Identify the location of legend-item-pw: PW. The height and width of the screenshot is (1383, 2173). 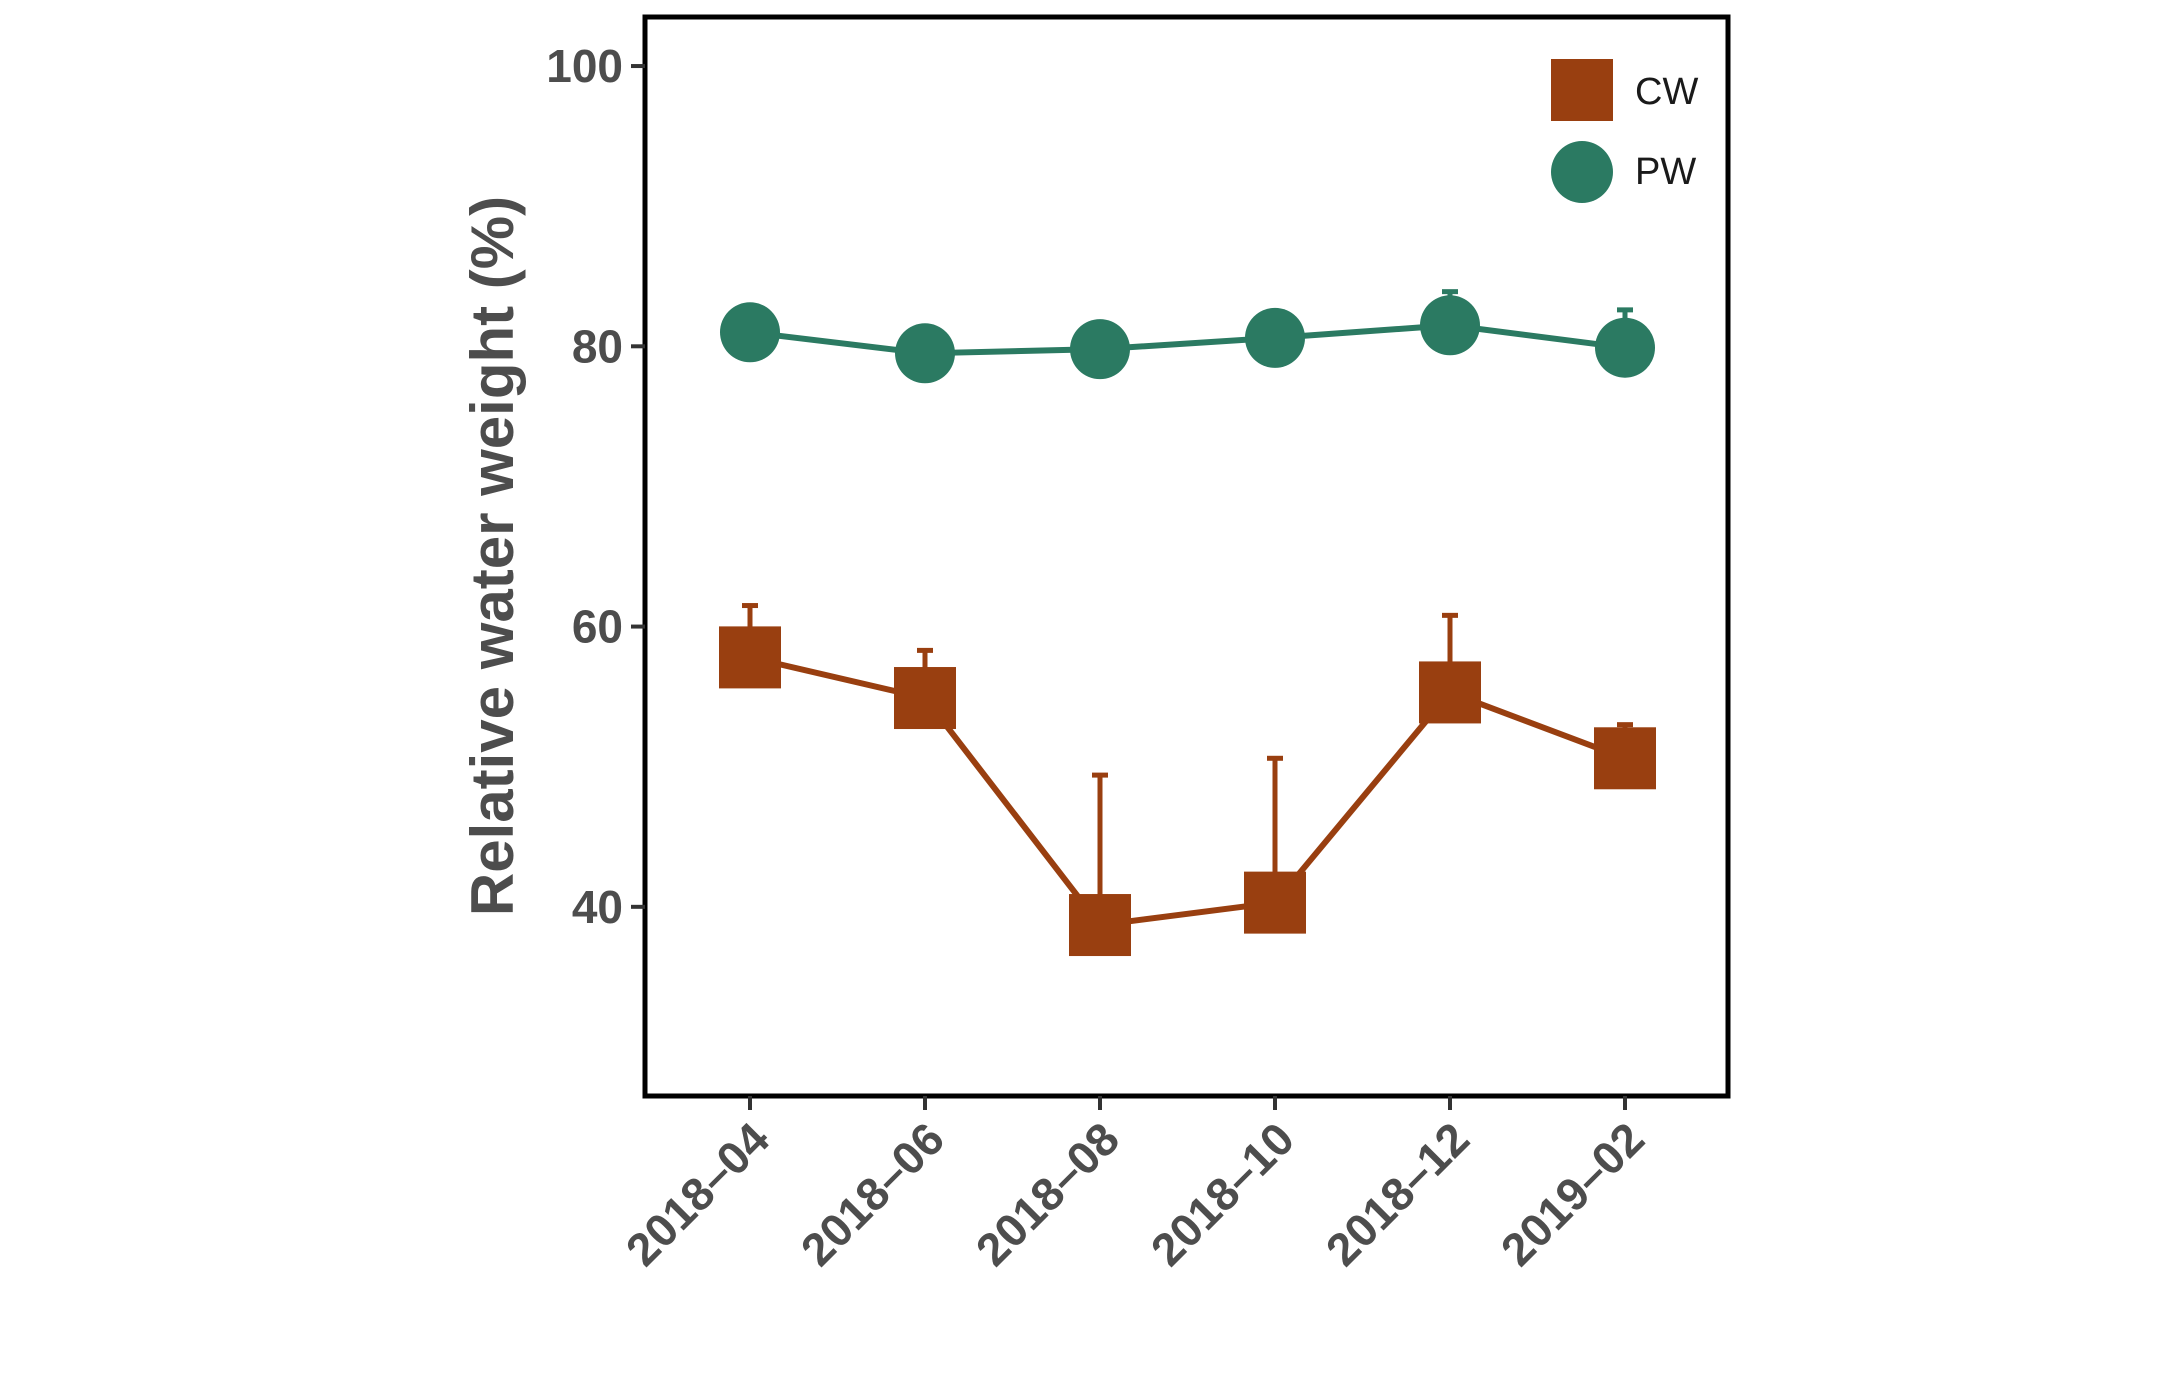
(1623, 172).